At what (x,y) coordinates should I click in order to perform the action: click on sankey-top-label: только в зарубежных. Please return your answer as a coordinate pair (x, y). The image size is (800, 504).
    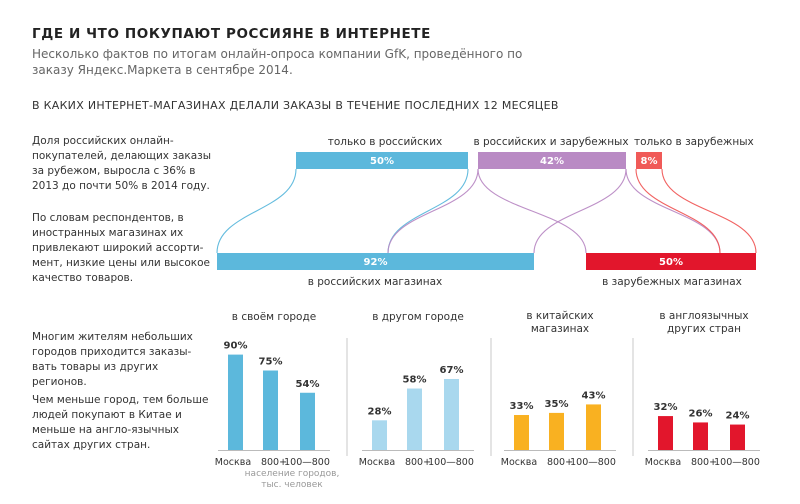
    Looking at the image, I should click on (694, 142).